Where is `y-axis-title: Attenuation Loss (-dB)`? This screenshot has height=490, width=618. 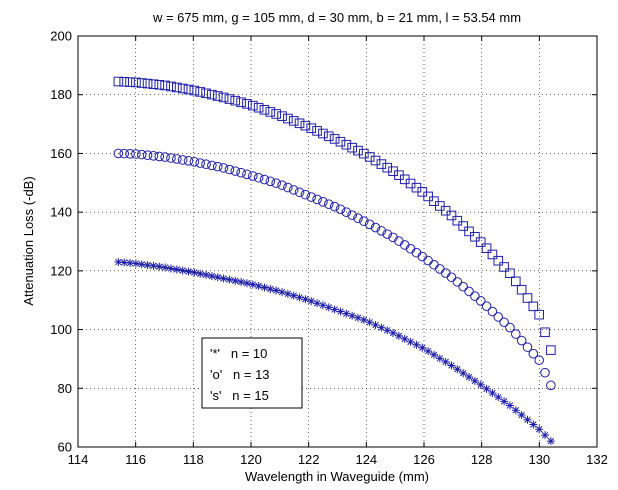
y-axis-title: Attenuation Loss (-dB) is located at coordinates (28, 240).